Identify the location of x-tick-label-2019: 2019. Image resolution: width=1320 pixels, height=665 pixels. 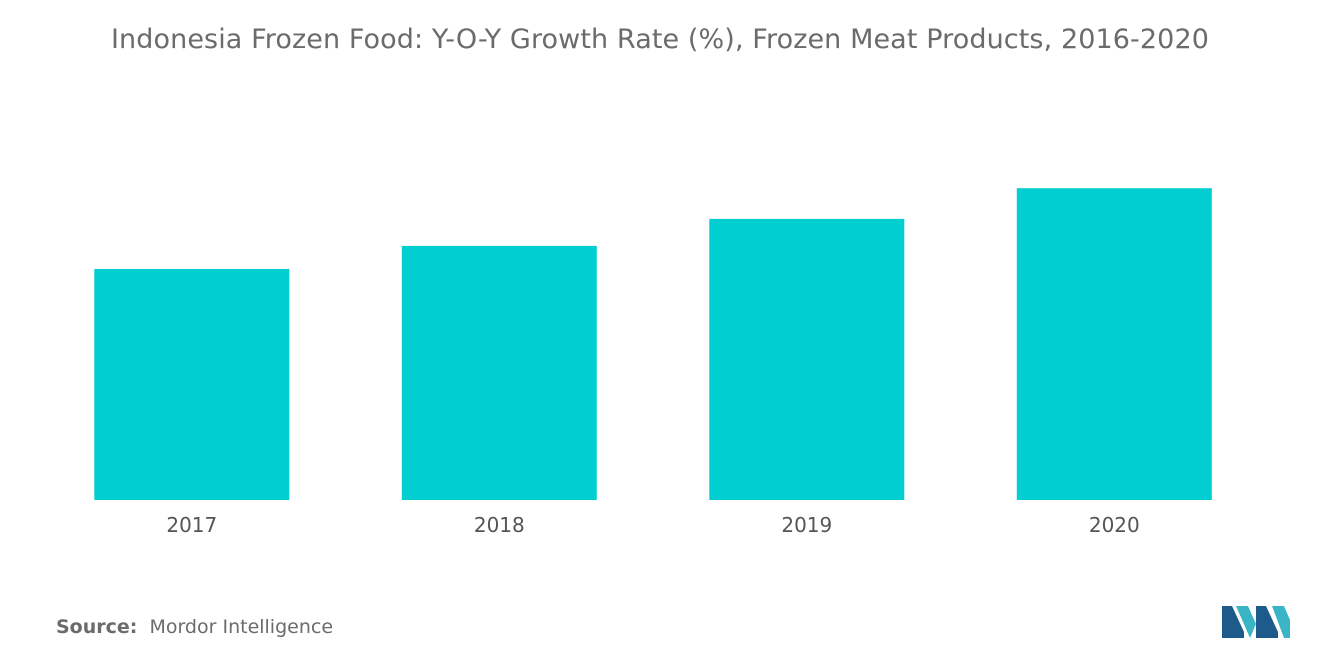
(806, 525).